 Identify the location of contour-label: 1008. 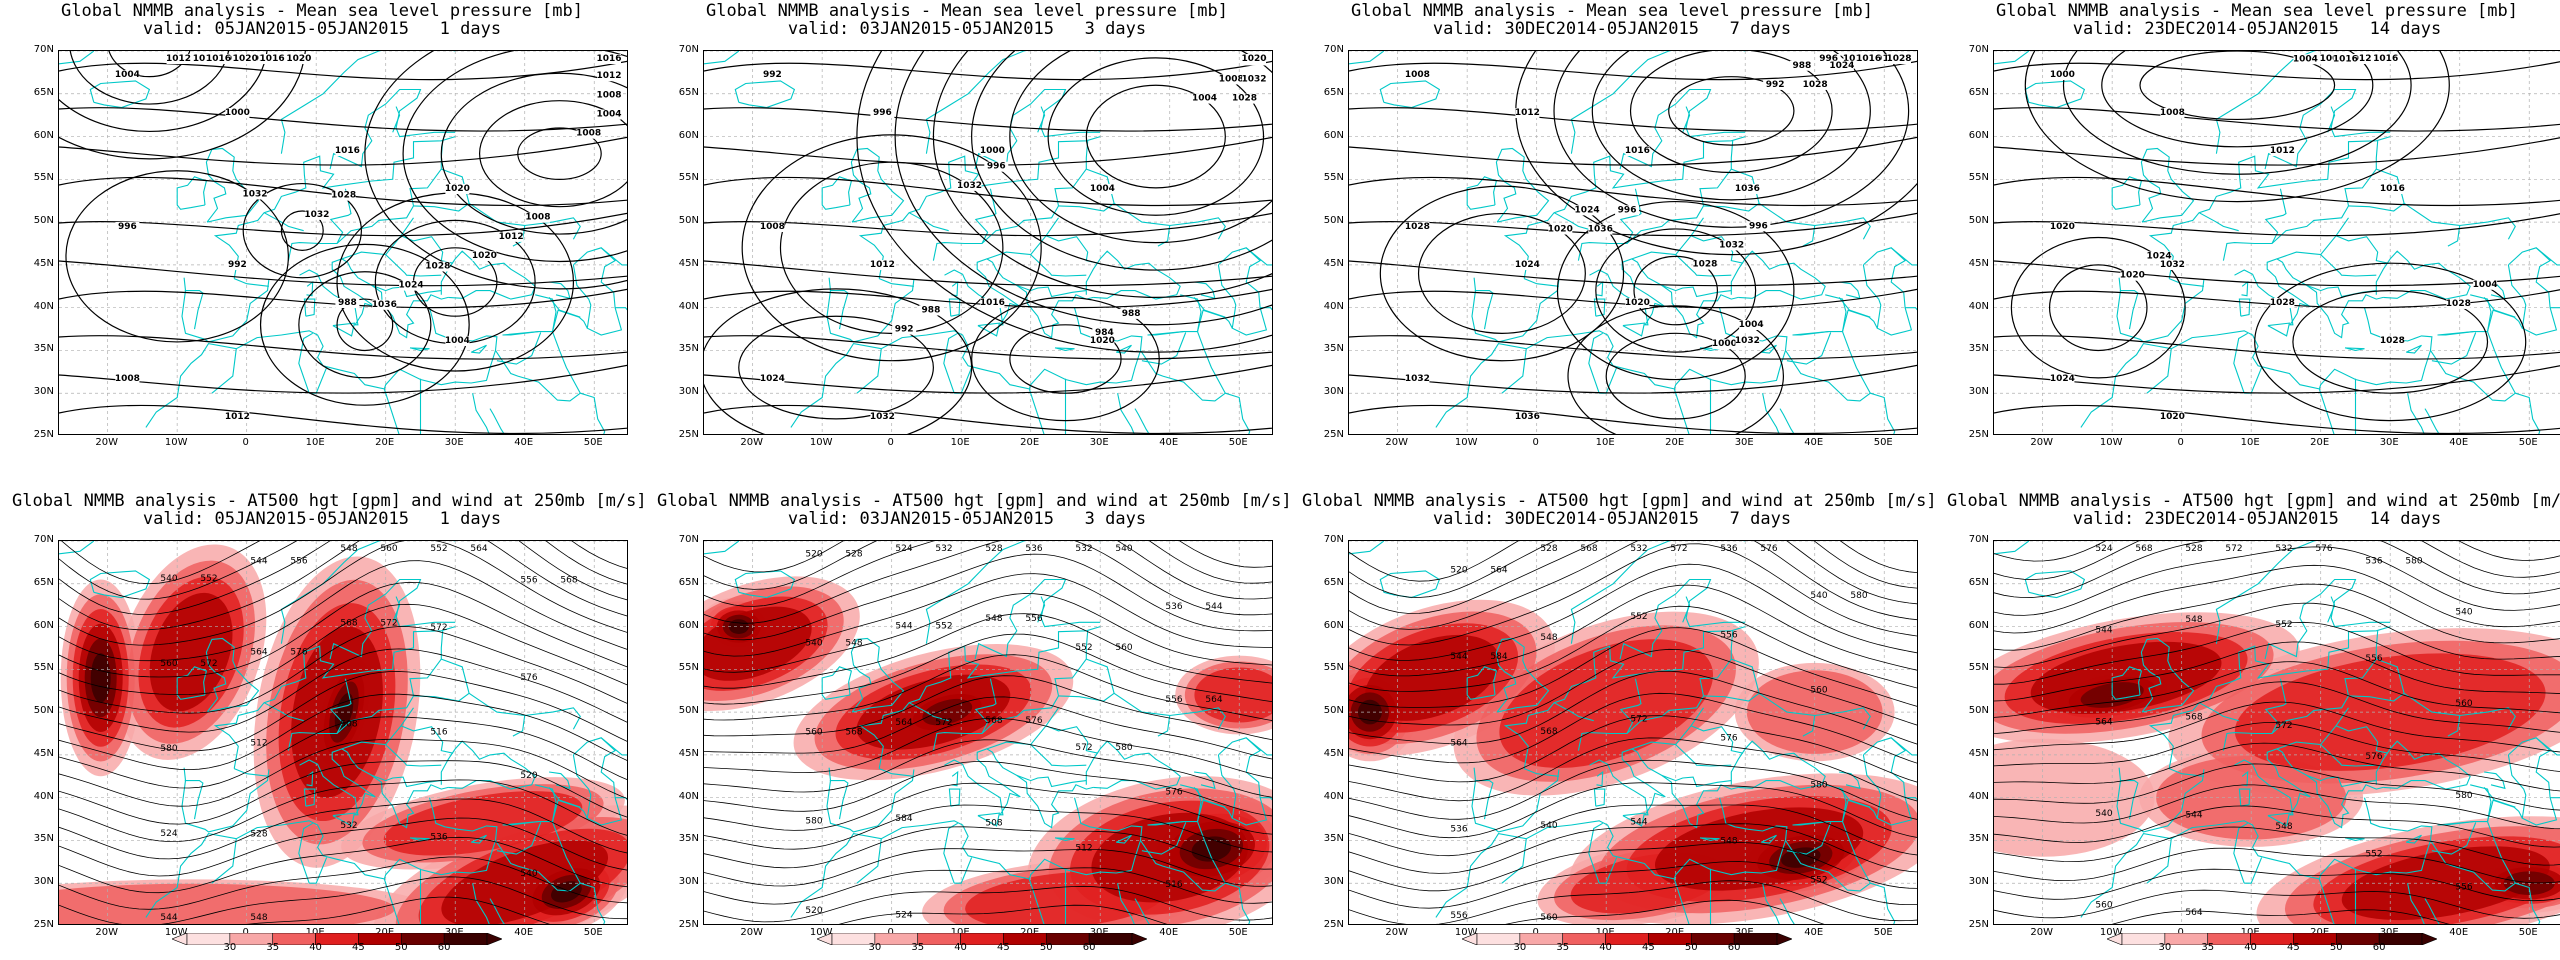
(1417, 75).